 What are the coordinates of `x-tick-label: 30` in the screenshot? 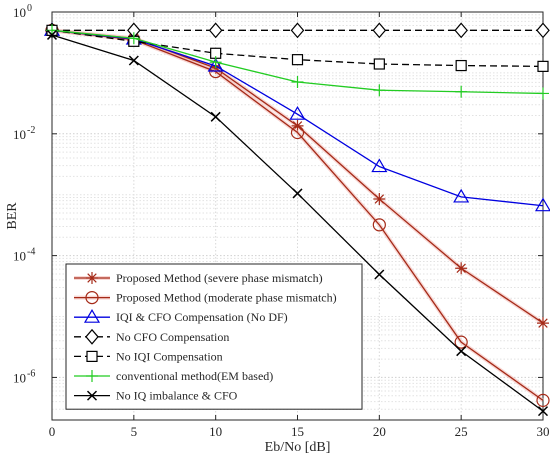 It's located at (543, 431).